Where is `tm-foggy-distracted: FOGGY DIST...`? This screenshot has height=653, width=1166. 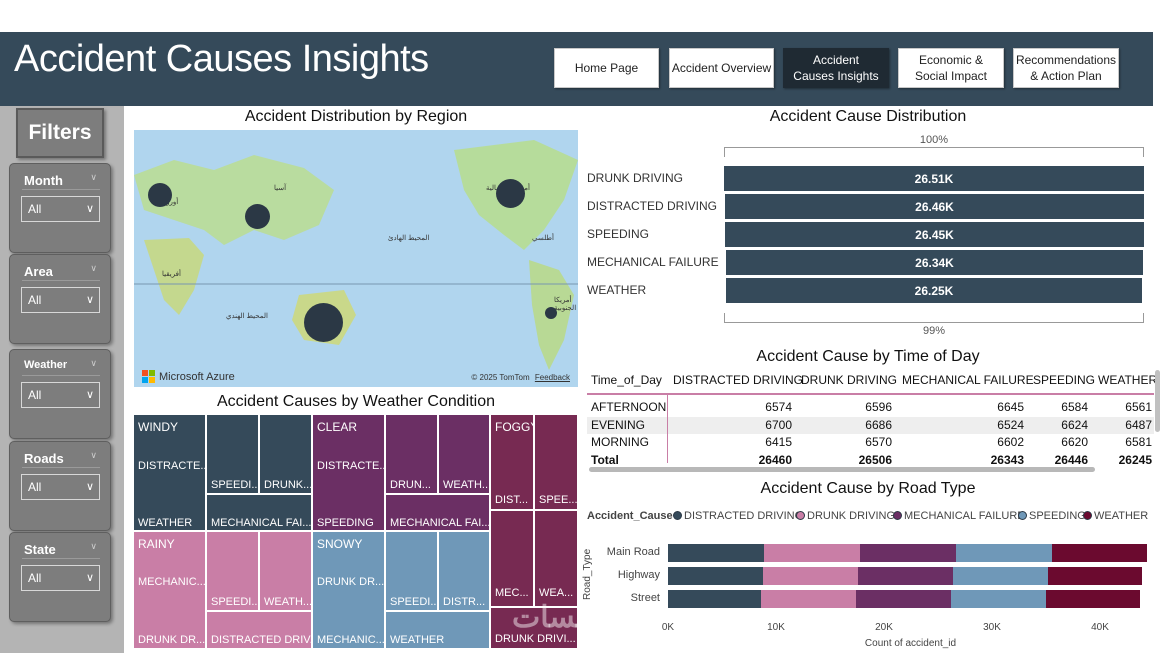 tm-foggy-distracted: FOGGY DIST... is located at coordinates (512, 462).